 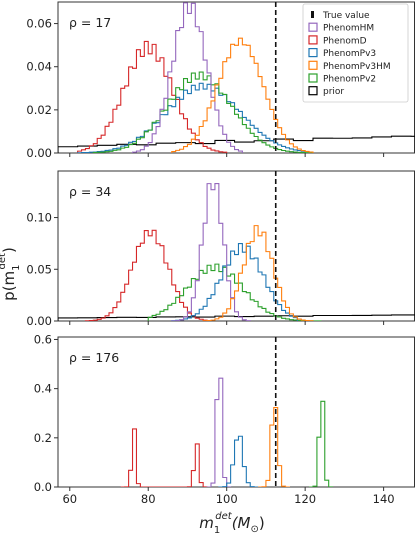 What do you see at coordinates (11, 274) in the screenshot?
I see `y-axis-label: p(m1det)` at bounding box center [11, 274].